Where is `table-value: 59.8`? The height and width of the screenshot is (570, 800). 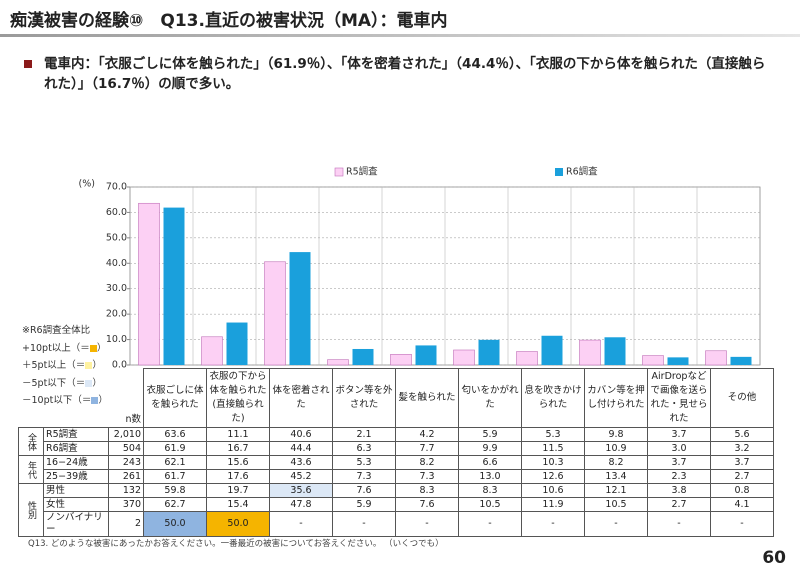
table-value: 59.8 is located at coordinates (175, 490).